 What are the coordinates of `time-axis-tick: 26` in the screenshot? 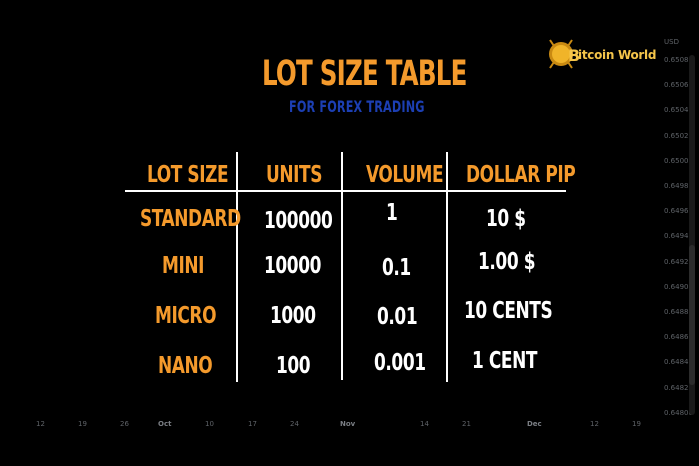 It's located at (124, 424).